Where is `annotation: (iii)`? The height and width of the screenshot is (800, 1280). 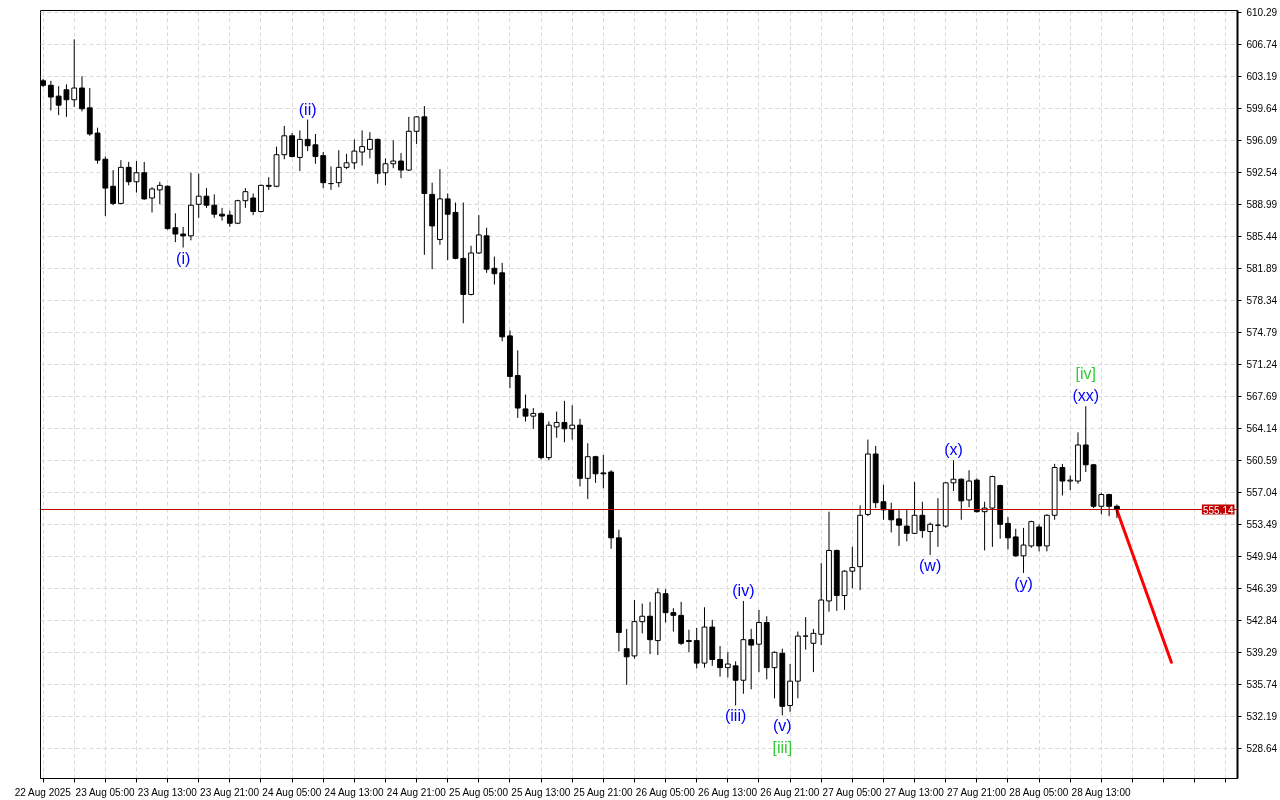
annotation: (iii) is located at coordinates (735, 716).